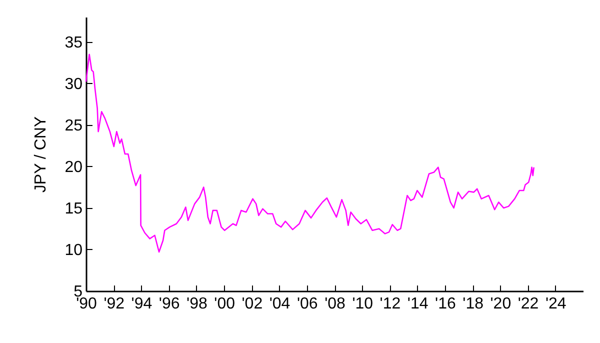  Describe the element at coordinates (445, 304) in the screenshot. I see `x-tick-label: '16` at that location.